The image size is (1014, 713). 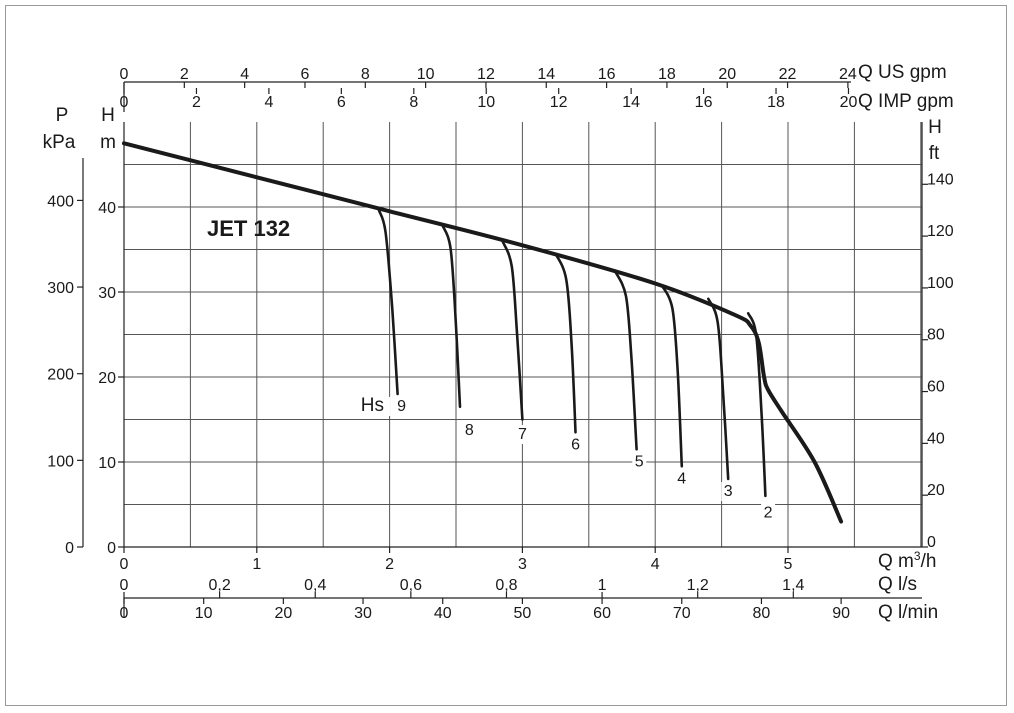 I want to click on tick-label-lmin: 30, so click(x=363, y=613).